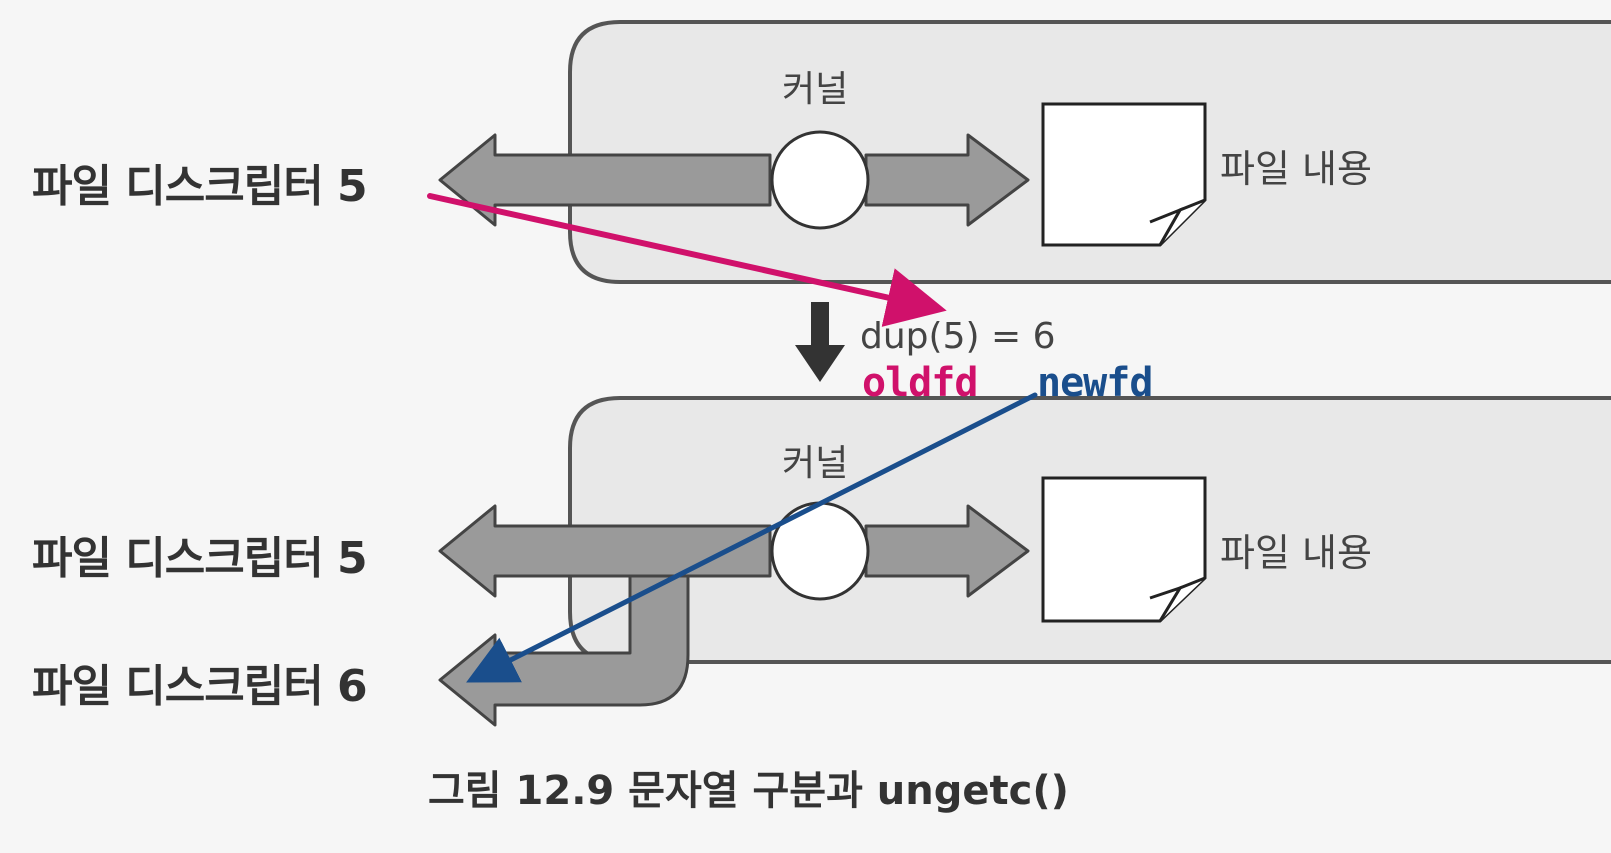  Describe the element at coordinates (564, 650) in the screenshot. I see `bottom-fd6-bent-arrow` at that location.